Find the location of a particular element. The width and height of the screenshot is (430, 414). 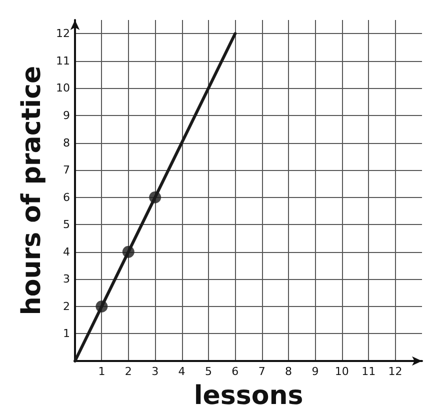

y-tick-label: 5 is located at coordinates (66, 225).